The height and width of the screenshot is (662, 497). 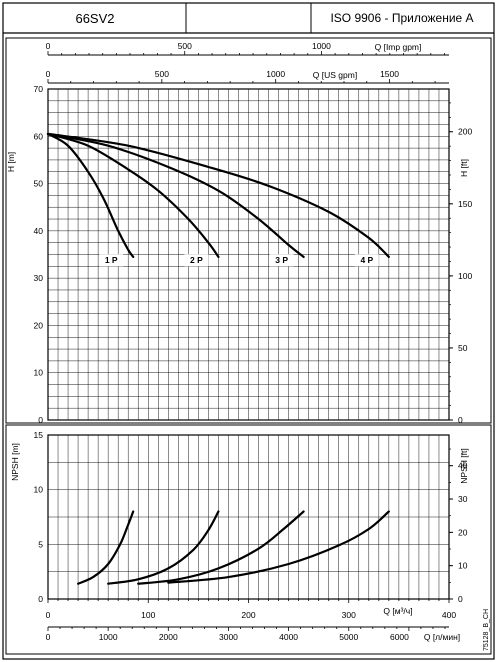 I want to click on npsh-yright-tick-label: 40, so click(x=463, y=466).